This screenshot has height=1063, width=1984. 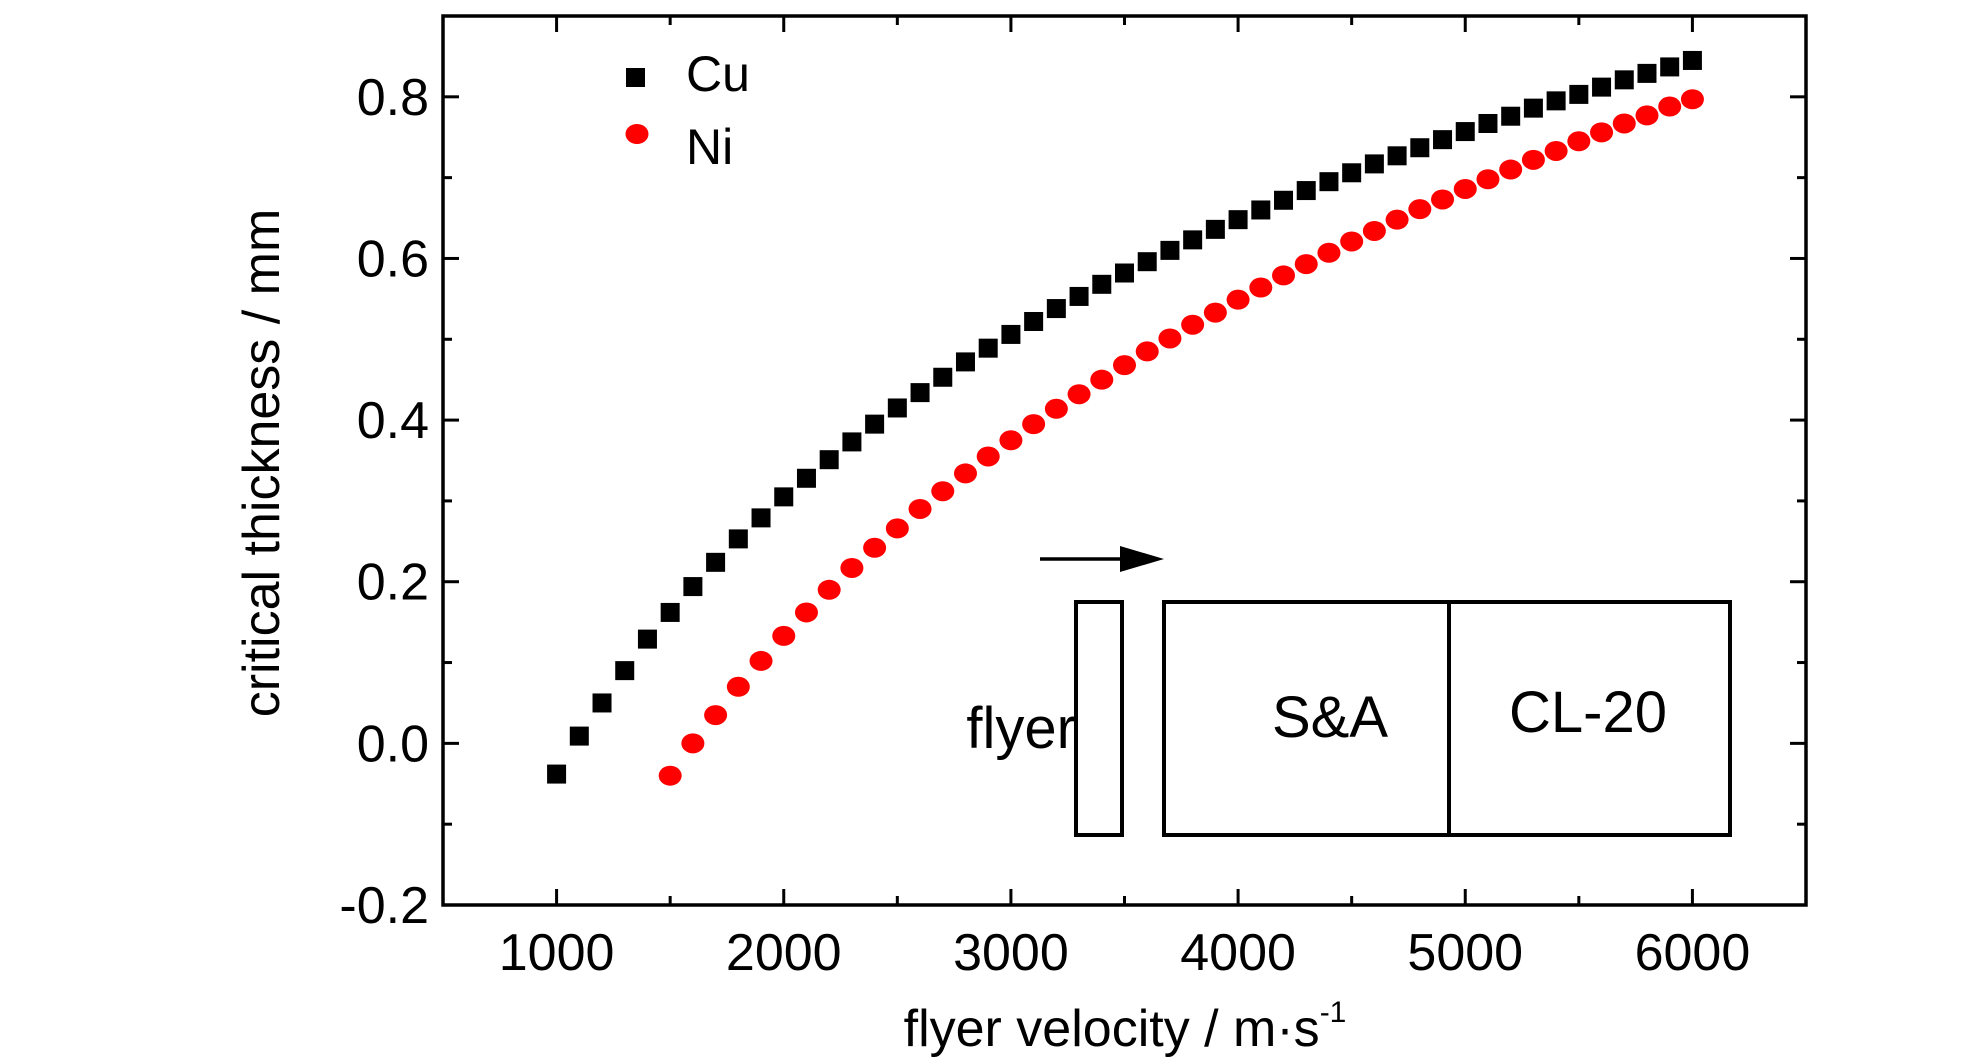 I want to click on x-axis-title: flyer velocity / m·s-1, so click(x=1125, y=1027).